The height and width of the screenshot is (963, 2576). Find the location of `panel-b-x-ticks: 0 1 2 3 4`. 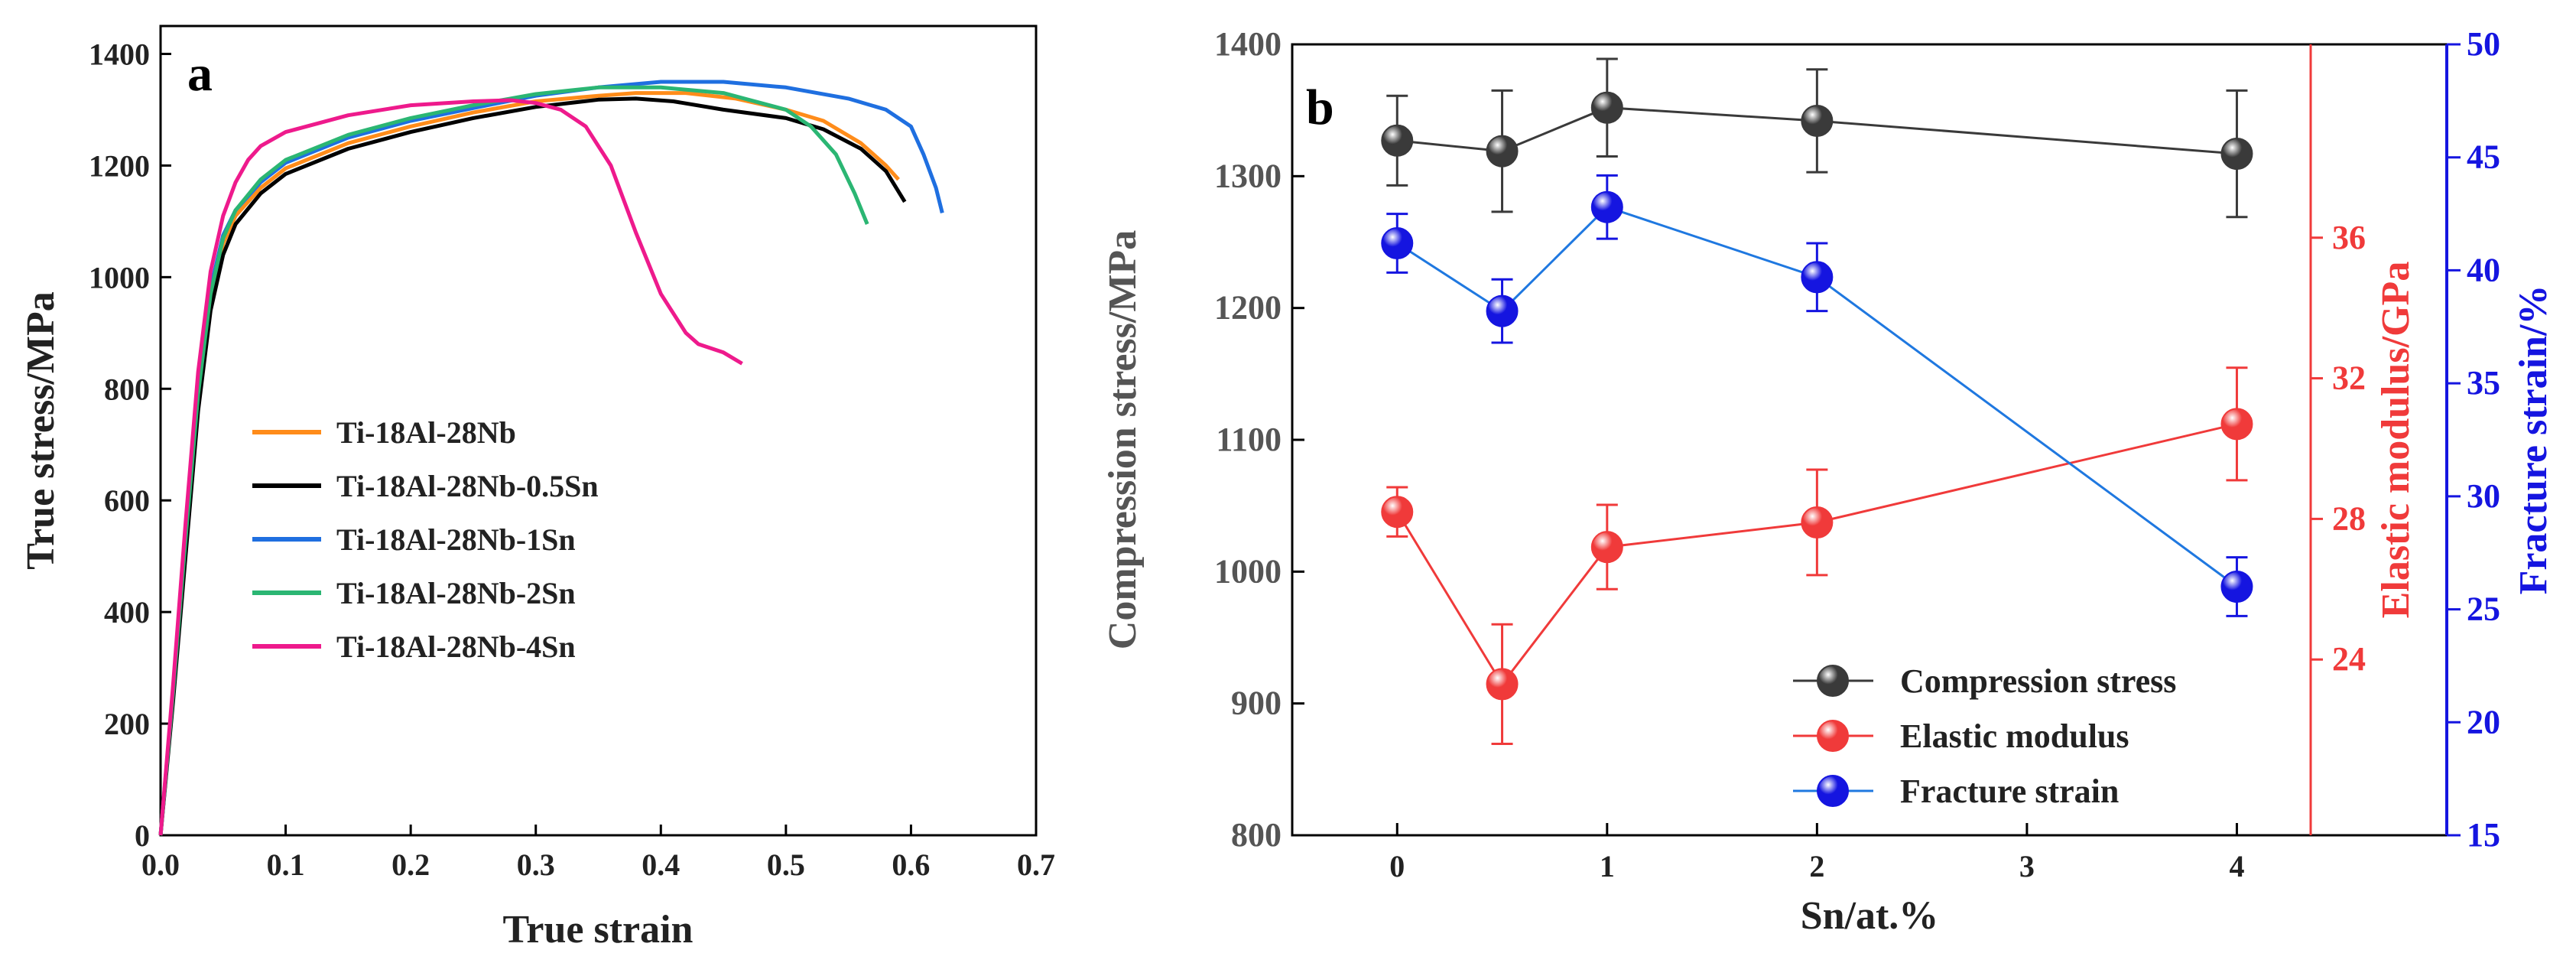

panel-b-x-ticks: 0 1 2 3 4 is located at coordinates (1817, 853).